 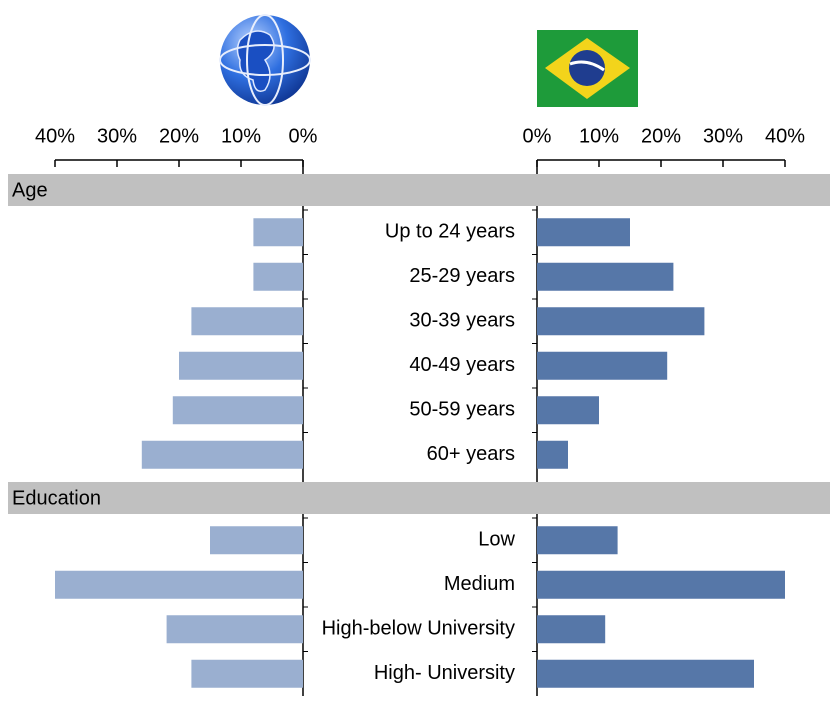 I want to click on globe-icon, so click(x=265, y=60).